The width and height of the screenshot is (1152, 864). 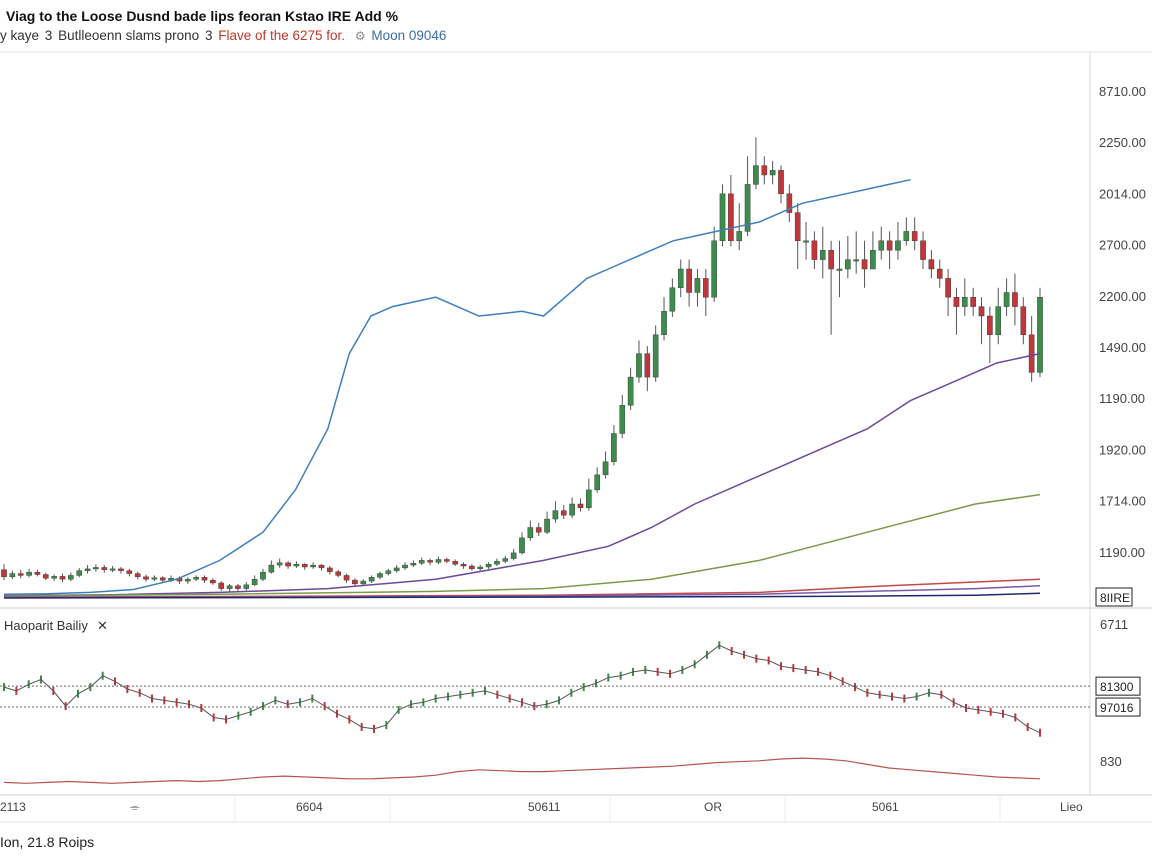 I want to click on gear-icon: ⚙, so click(x=360, y=36).